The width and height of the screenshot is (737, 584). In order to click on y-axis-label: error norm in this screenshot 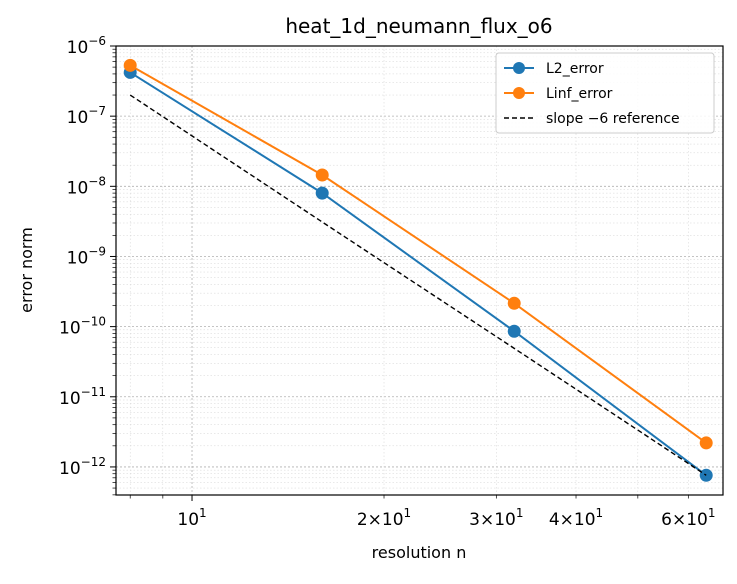, I will do `click(26, 270)`.